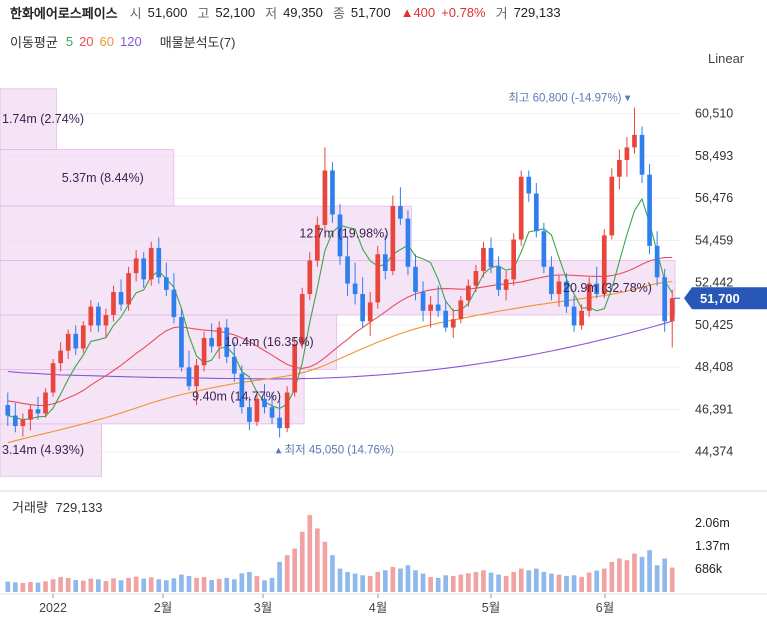 This screenshot has height=630, width=767. Describe the element at coordinates (263, 608) in the screenshot. I see `x-tick-label: 3월` at that location.